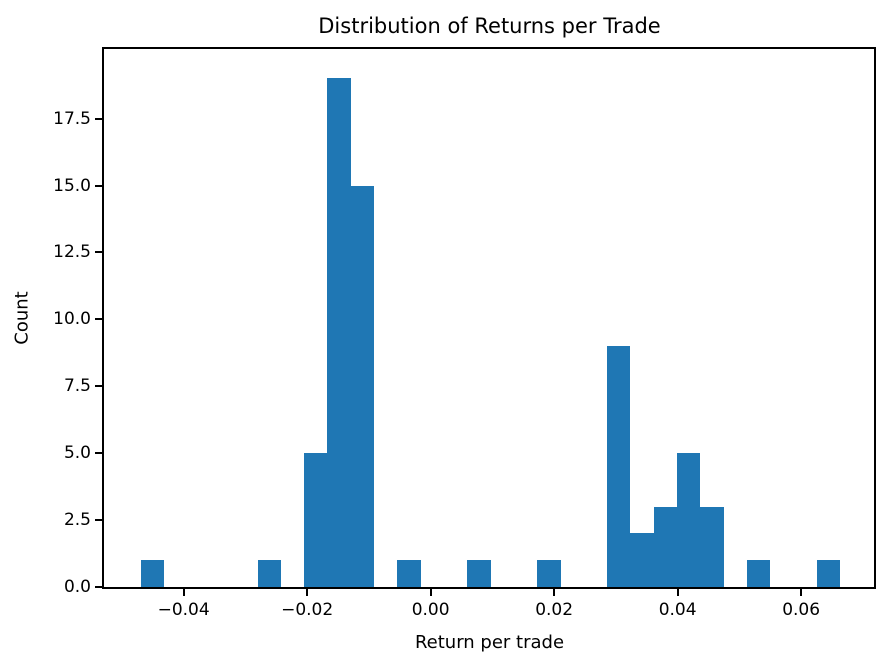  I want to click on x-axis-label: Return per trade, so click(489, 642).